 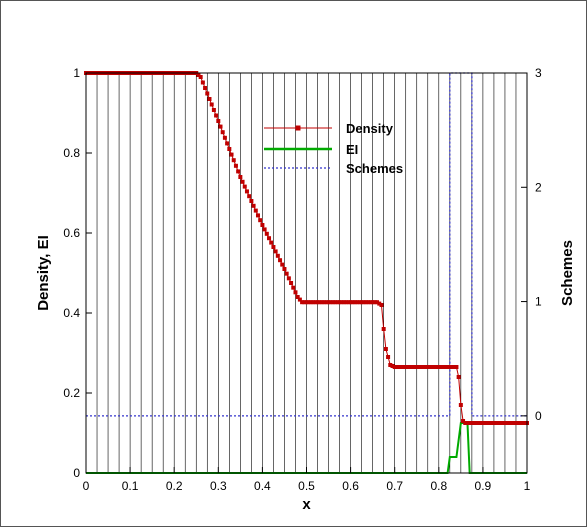 I want to click on legend-schemes-label: Schemes, so click(x=374, y=168).